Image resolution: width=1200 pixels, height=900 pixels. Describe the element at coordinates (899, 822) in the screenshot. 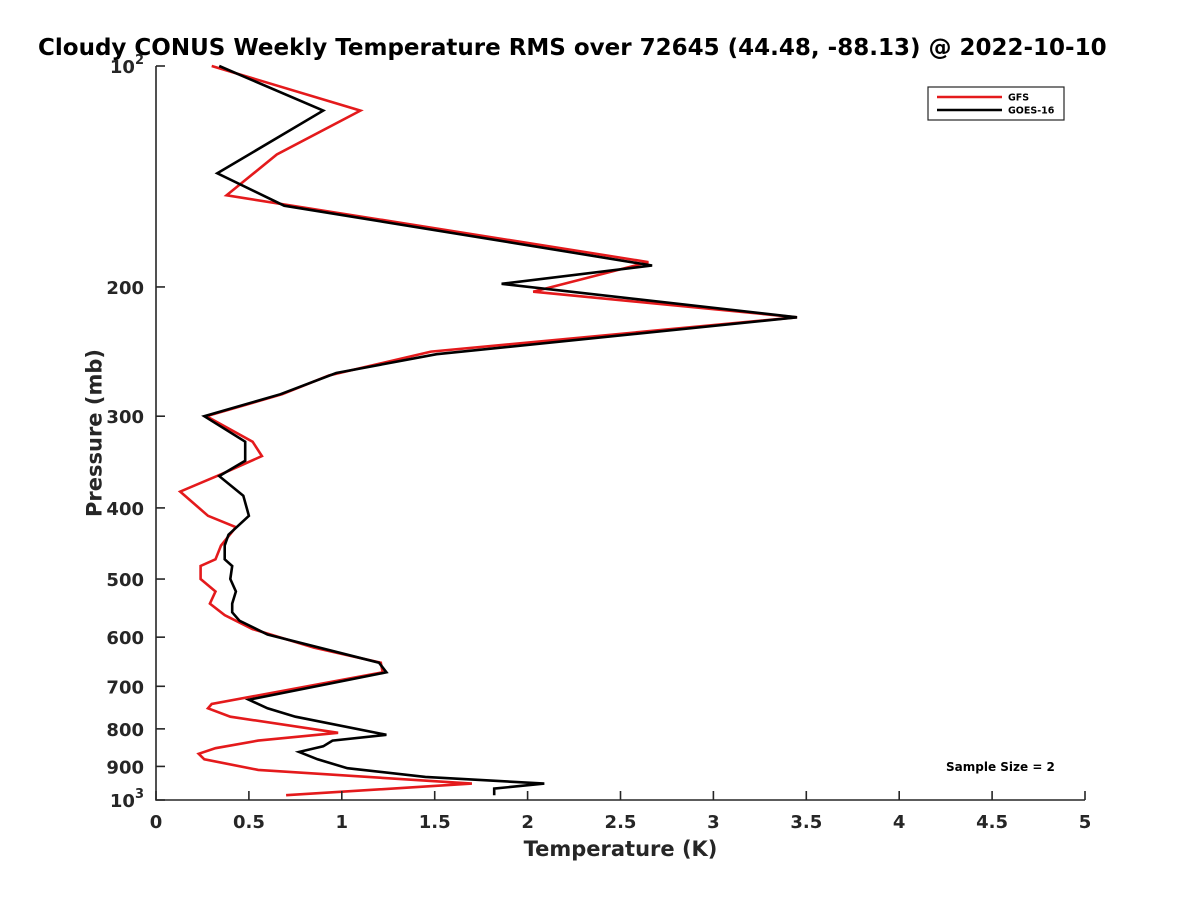

I see `x-tick-label: 4` at that location.